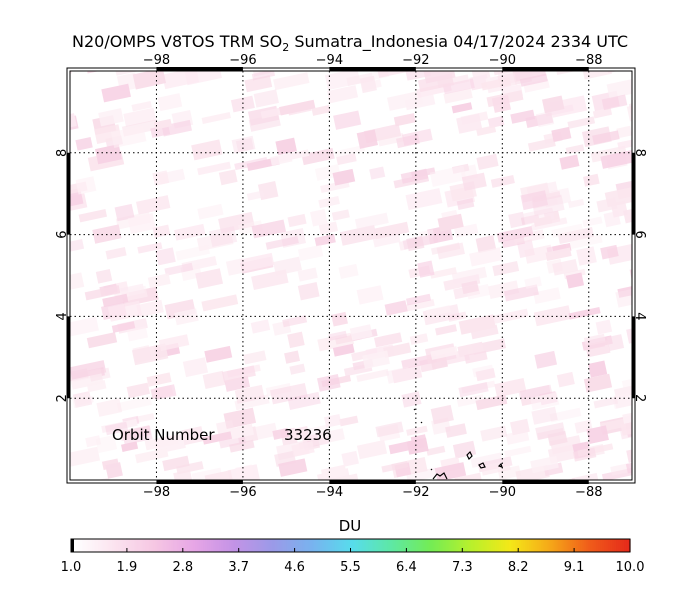 The height and width of the screenshot is (600, 700). What do you see at coordinates (353, 567) in the screenshot?
I see `colorbar-tick-labels: 1.0 1.9 2.8 3.7 4.6 5.5 6.4 7.3 8.2 9.1 10.0` at bounding box center [353, 567].